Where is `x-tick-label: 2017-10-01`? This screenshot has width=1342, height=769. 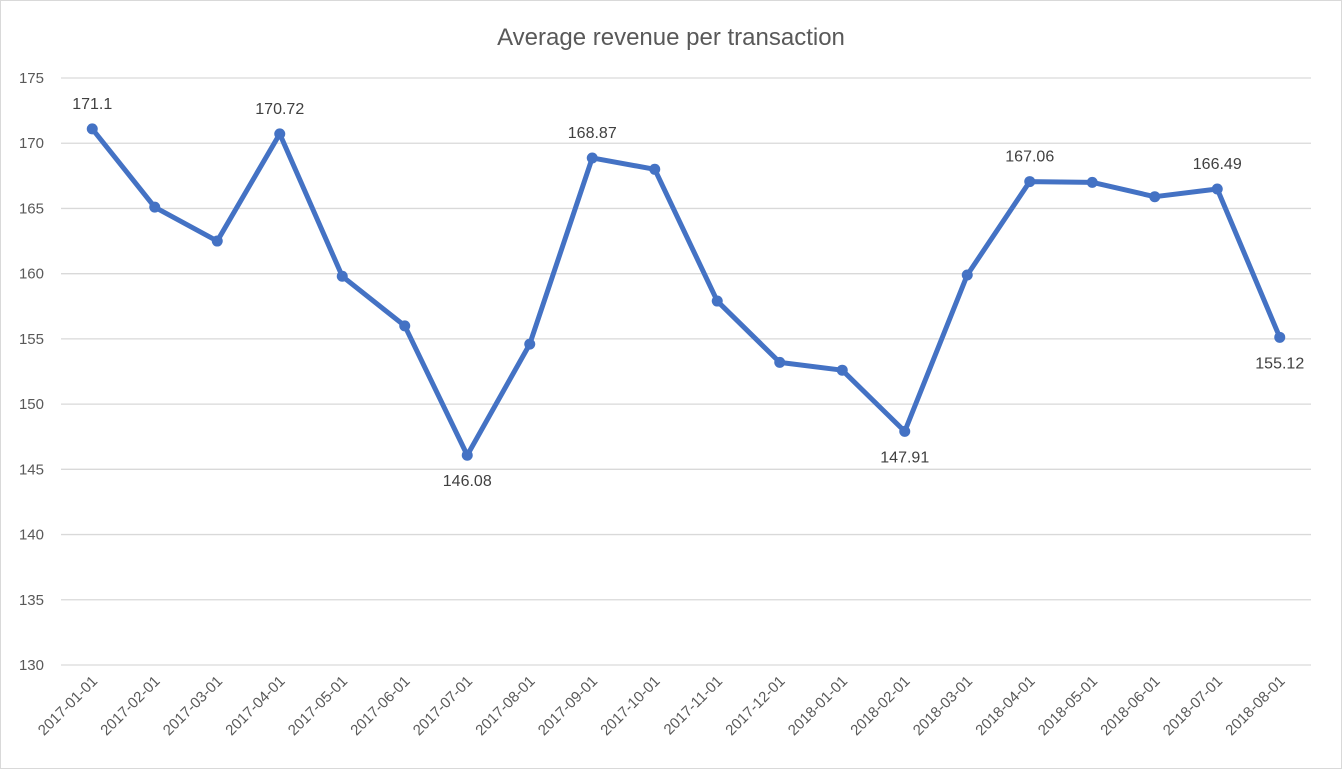
x-tick-label: 2017-10-01 is located at coordinates (630, 706).